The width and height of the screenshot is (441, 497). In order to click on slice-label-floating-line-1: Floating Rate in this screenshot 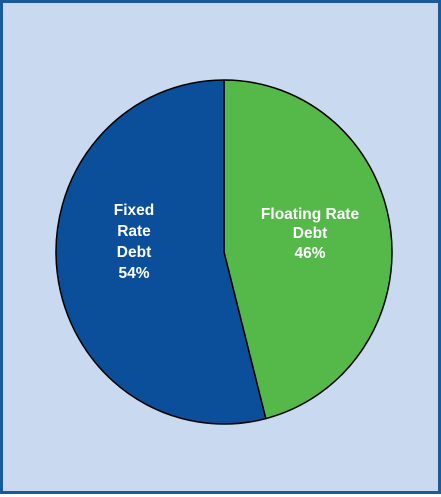, I will do `click(310, 214)`.